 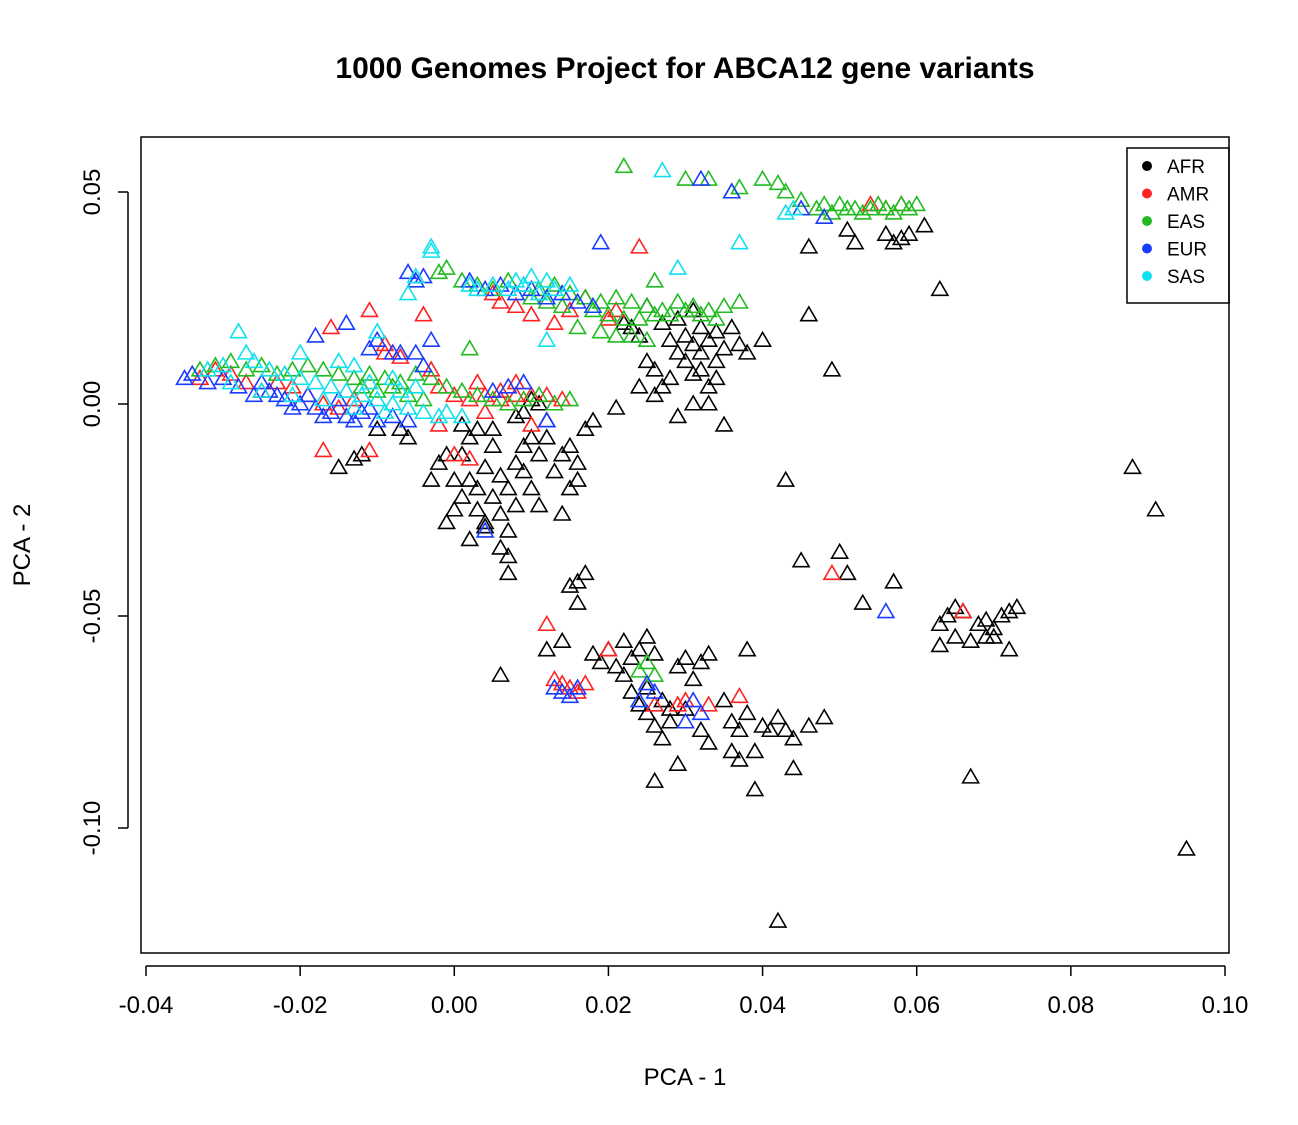 What do you see at coordinates (1225, 1005) in the screenshot?
I see `x-tick-label: 0.10` at bounding box center [1225, 1005].